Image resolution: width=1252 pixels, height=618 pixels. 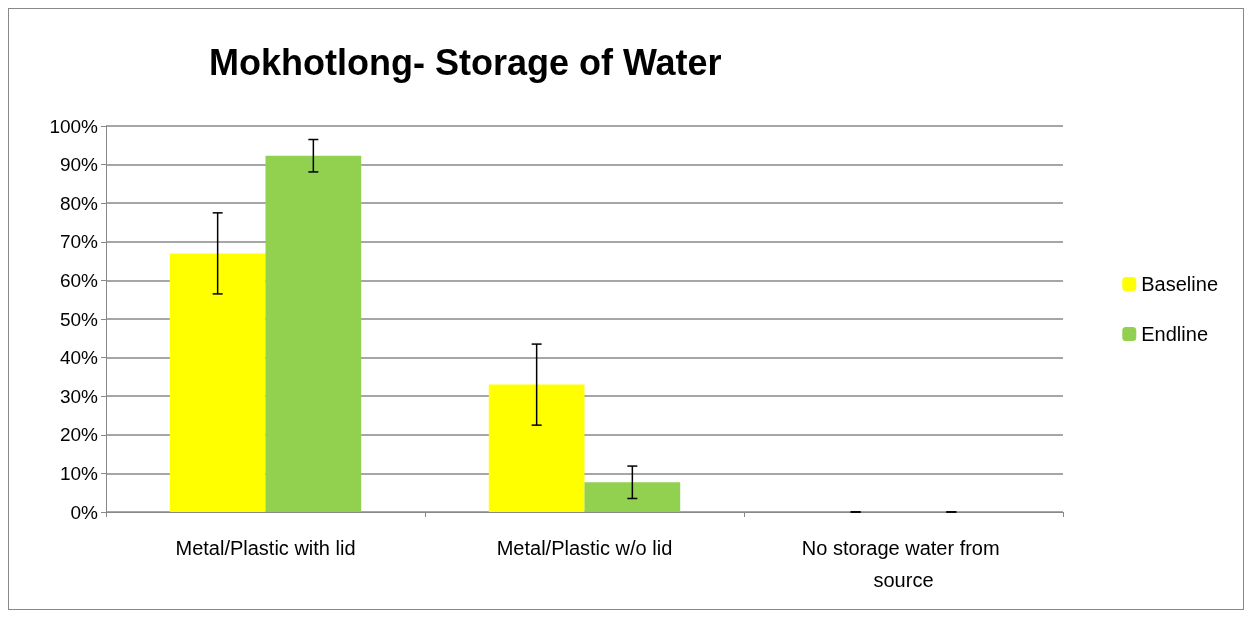 I want to click on y-tick-label: 30%, so click(x=79, y=396).